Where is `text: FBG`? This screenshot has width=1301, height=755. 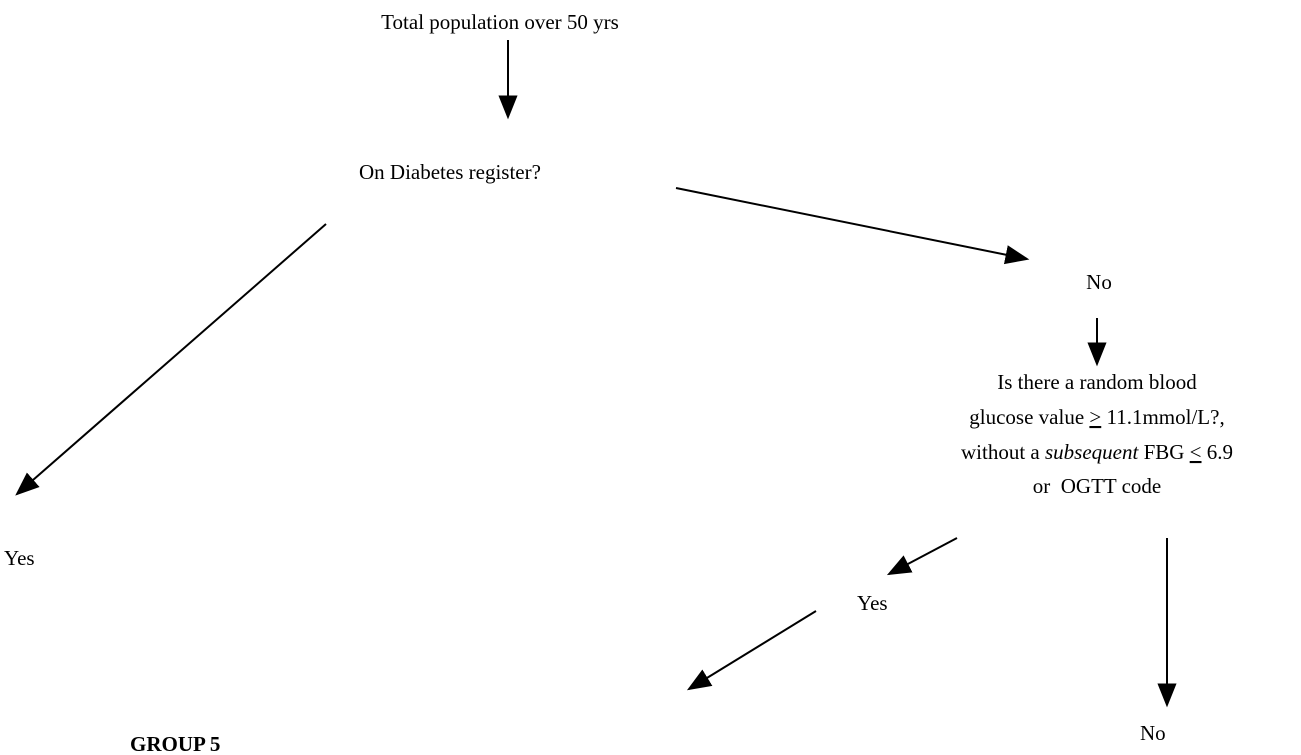
text: FBG is located at coordinates (1163, 452).